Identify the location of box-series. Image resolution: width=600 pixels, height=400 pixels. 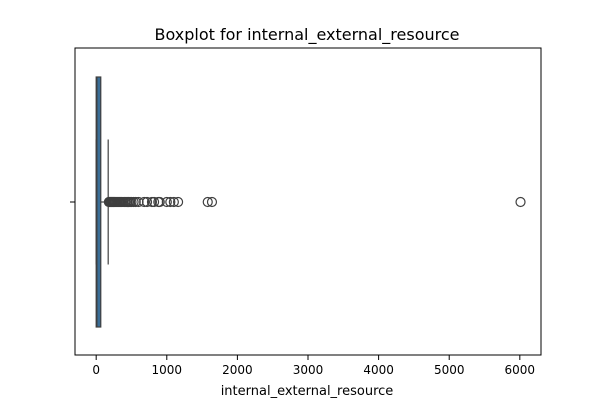
(102, 202).